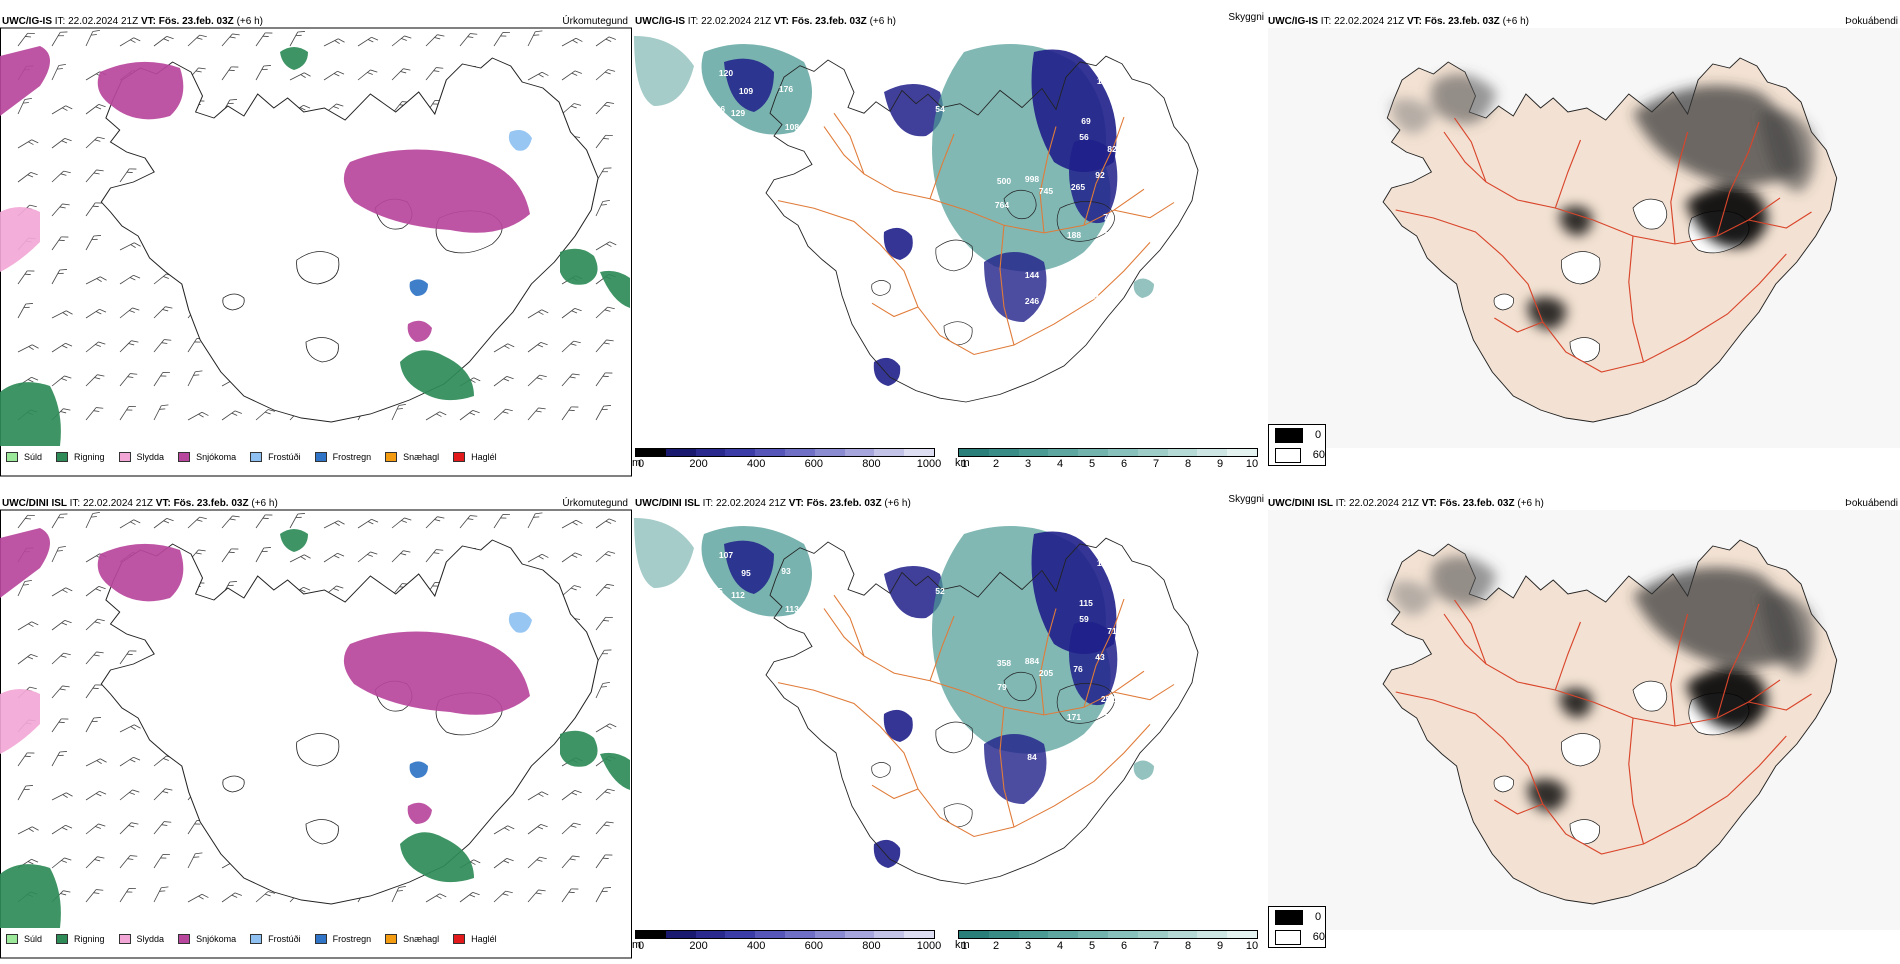 Image resolution: width=1900 pixels, height=964 pixels. What do you see at coordinates (738, 113) in the screenshot?
I see `visibility-value-label: 129` at bounding box center [738, 113].